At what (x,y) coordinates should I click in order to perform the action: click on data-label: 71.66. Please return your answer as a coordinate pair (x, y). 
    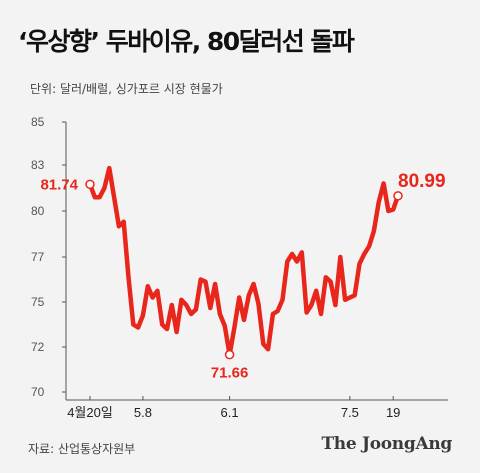
    Looking at the image, I should click on (230, 373).